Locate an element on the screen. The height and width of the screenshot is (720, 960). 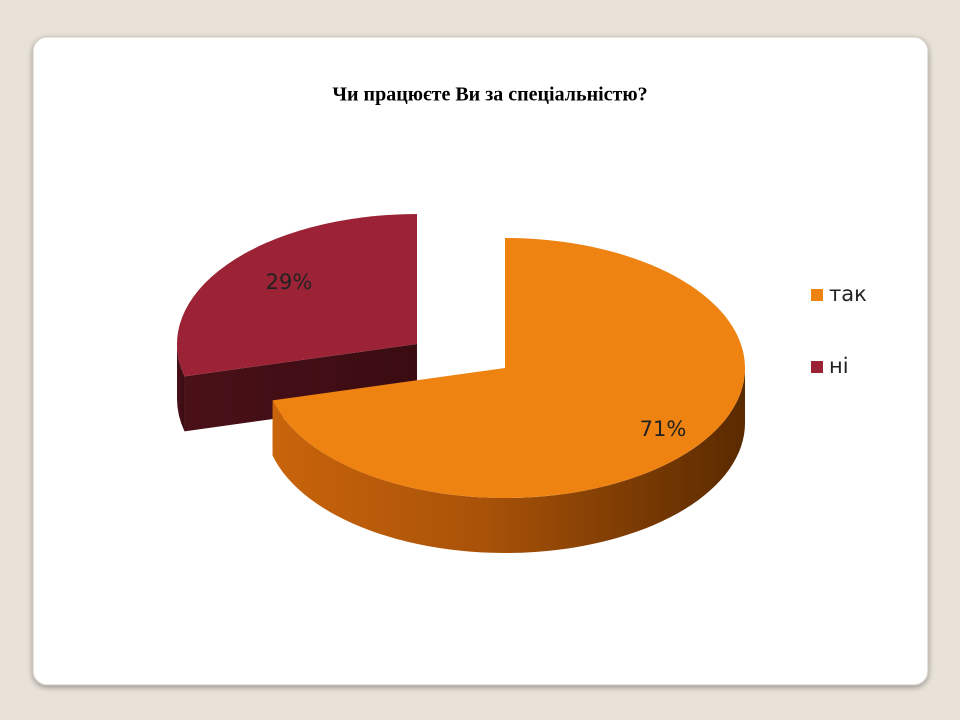
legend: так ні is located at coordinates (839, 330).